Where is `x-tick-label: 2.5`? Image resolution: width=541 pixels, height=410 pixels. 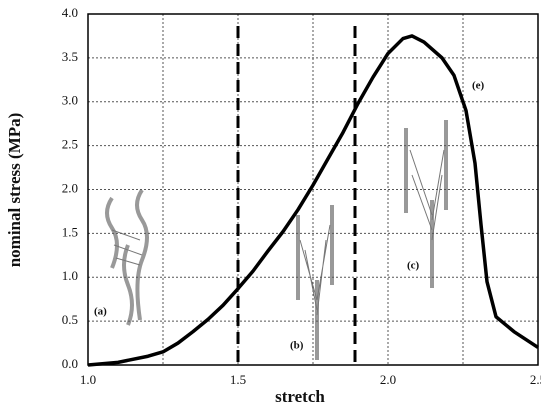
x-tick-label: 2.5 is located at coordinates (535, 379).